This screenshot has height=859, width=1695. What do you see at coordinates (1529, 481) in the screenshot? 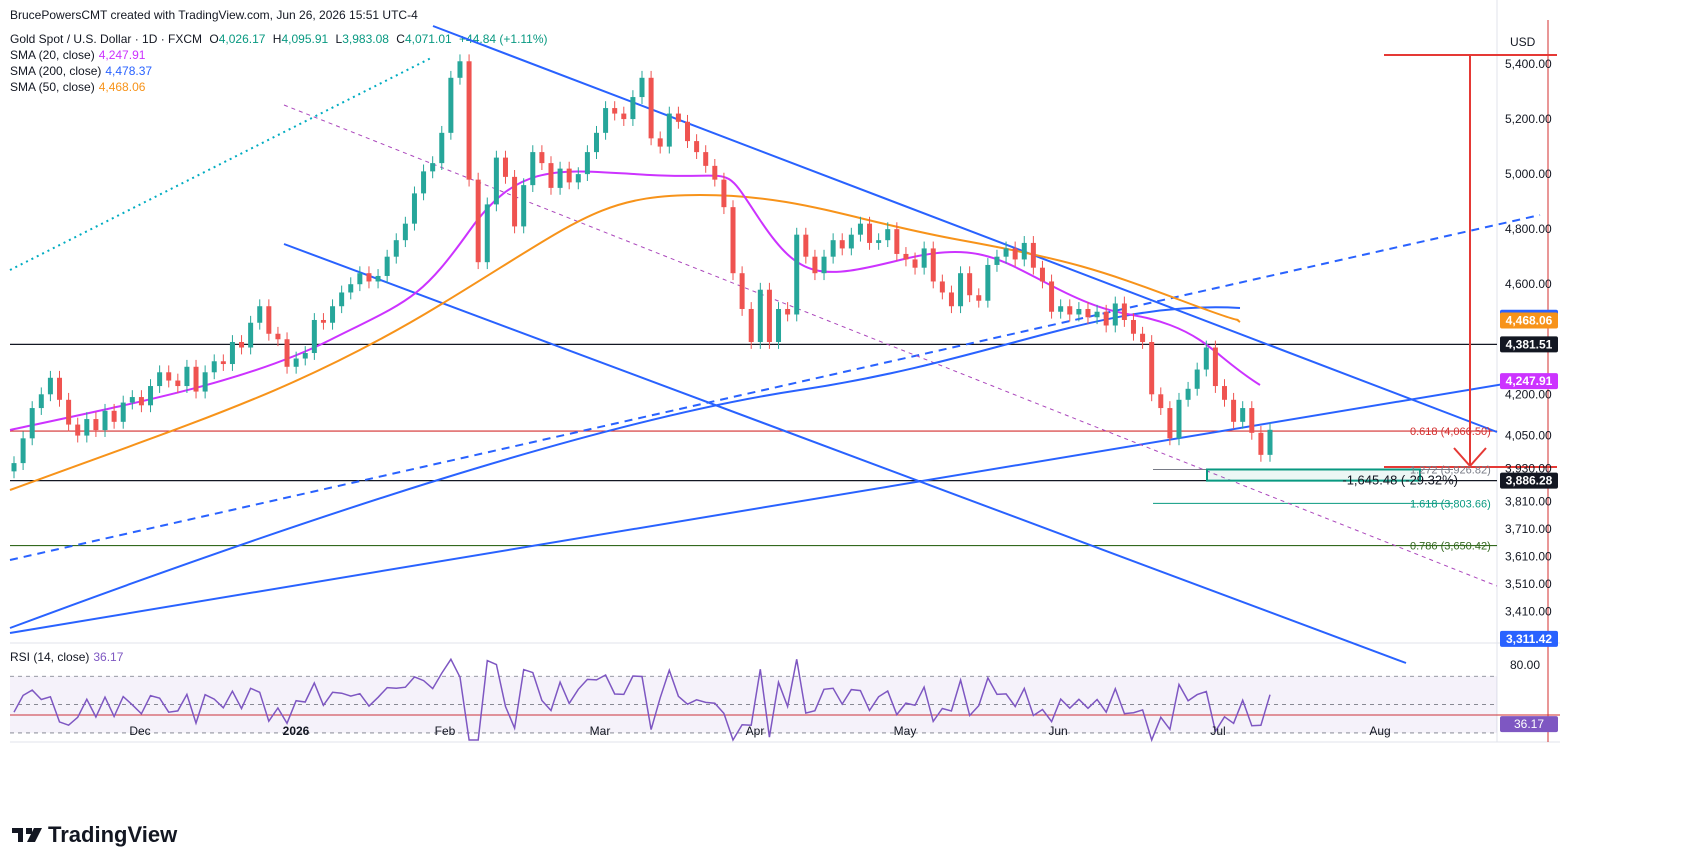
I see `price-badge-label: 3,886.28` at bounding box center [1529, 481].